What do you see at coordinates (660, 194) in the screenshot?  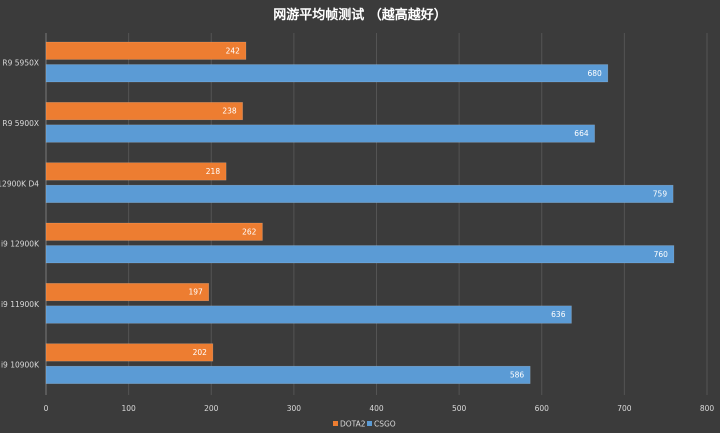 I see `bar-value-label: 759` at bounding box center [660, 194].